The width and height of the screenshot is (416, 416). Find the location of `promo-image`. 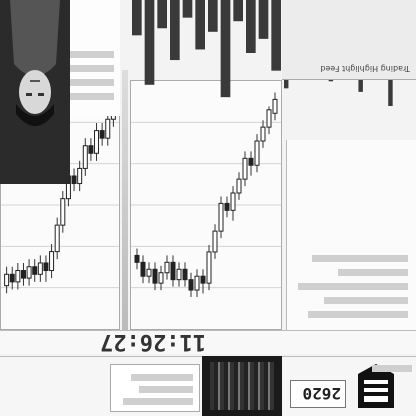

promo-image is located at coordinates (242, 386).